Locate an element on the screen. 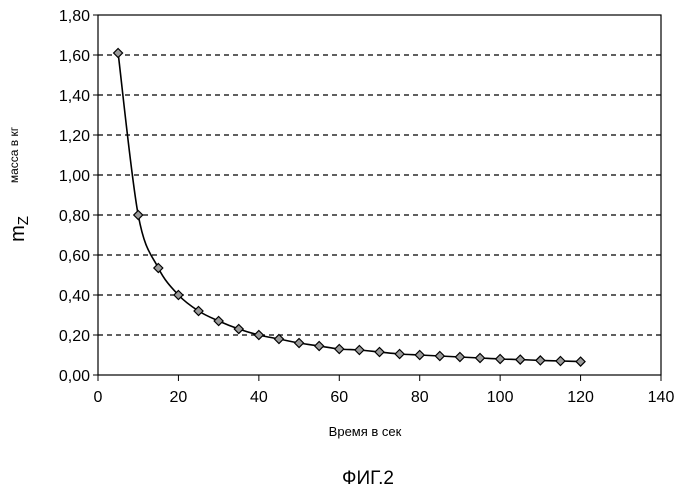 Image resolution: width=684 pixels, height=500 pixels. y-axis-label-subscript: Z is located at coordinates (23, 220).